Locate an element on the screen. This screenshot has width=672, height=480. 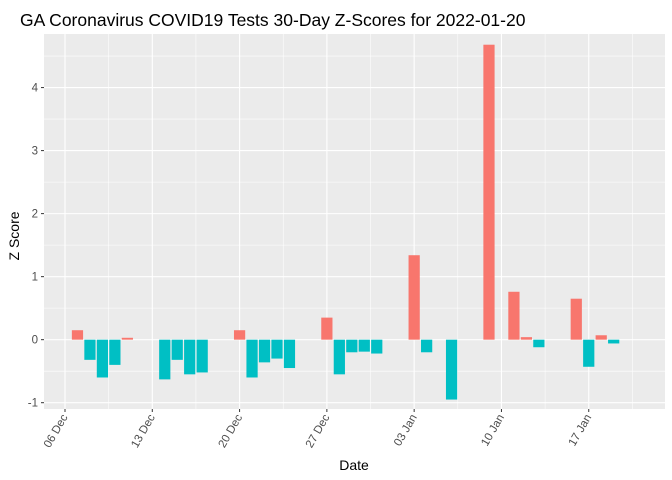
y-tick-label: 2 is located at coordinates (35, 215).